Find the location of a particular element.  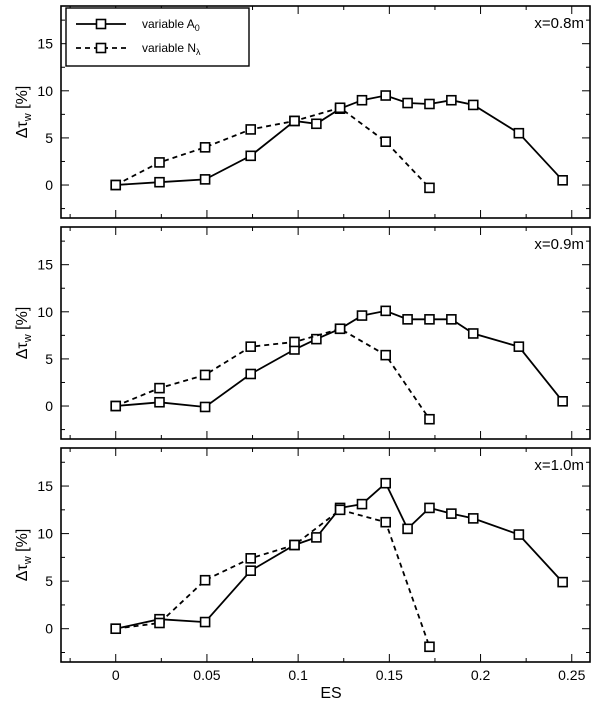

legend-label: variable A0 is located at coordinates (171, 25).